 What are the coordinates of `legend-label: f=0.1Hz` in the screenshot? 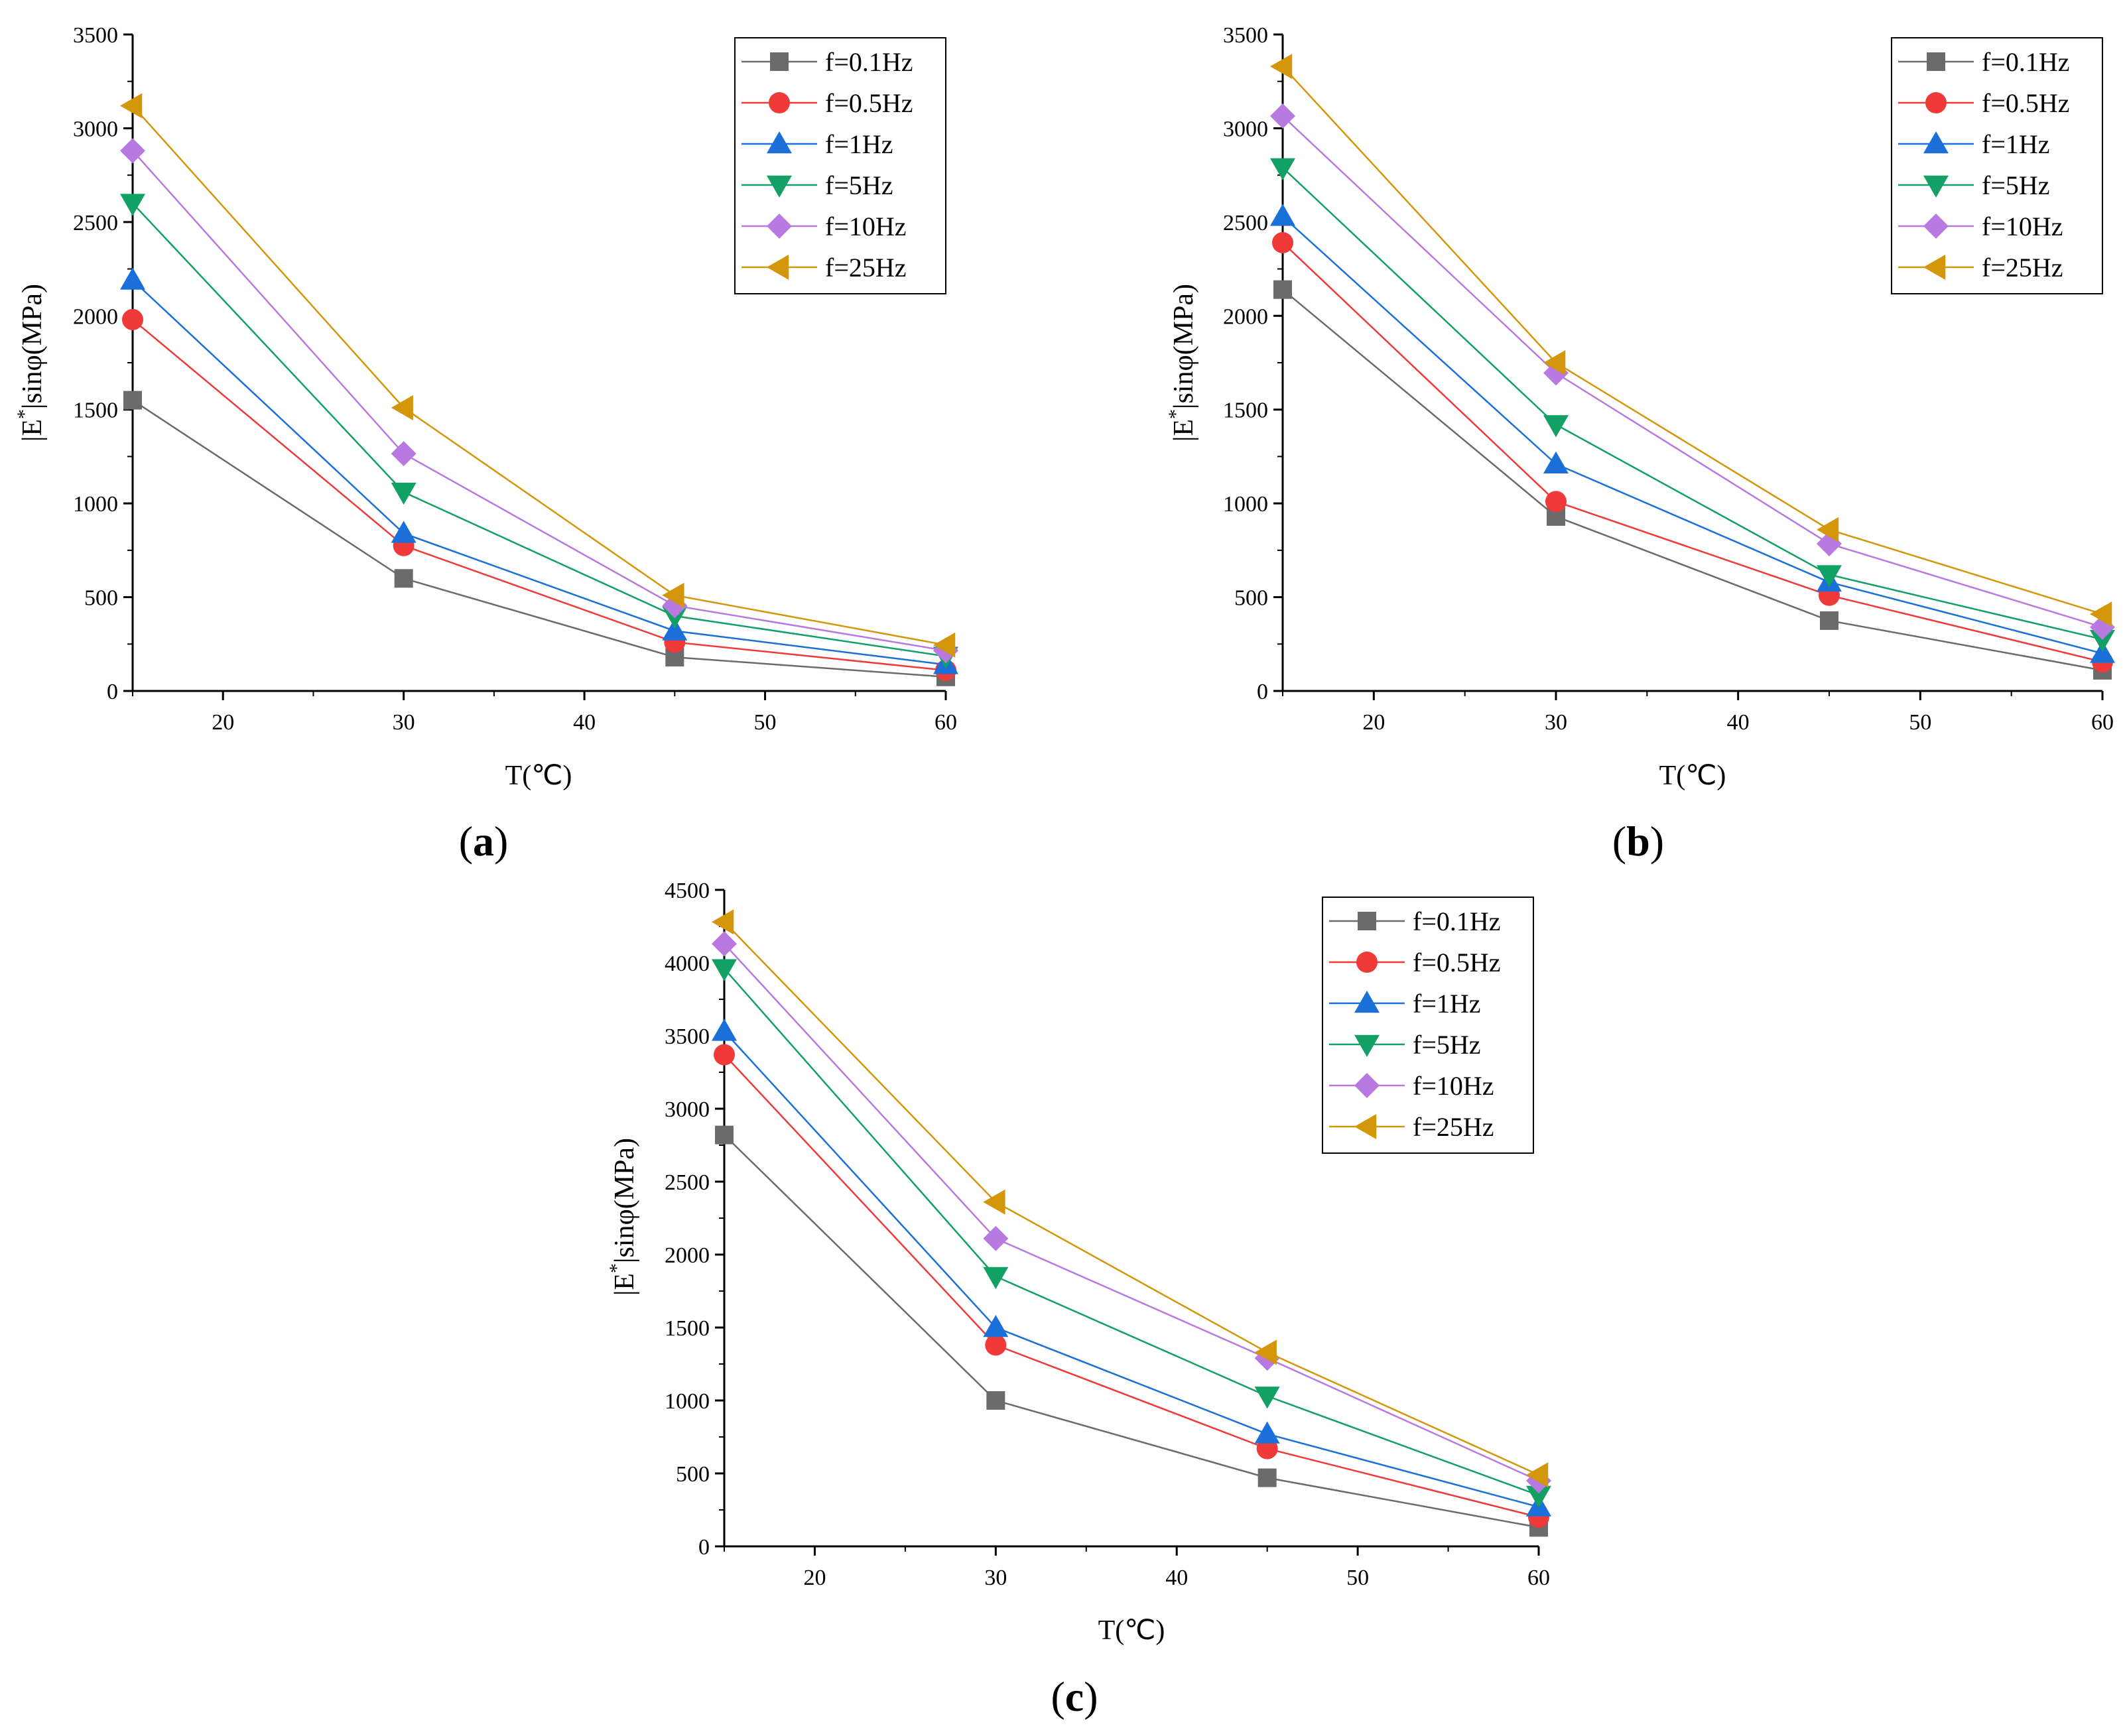 It's located at (2026, 62).